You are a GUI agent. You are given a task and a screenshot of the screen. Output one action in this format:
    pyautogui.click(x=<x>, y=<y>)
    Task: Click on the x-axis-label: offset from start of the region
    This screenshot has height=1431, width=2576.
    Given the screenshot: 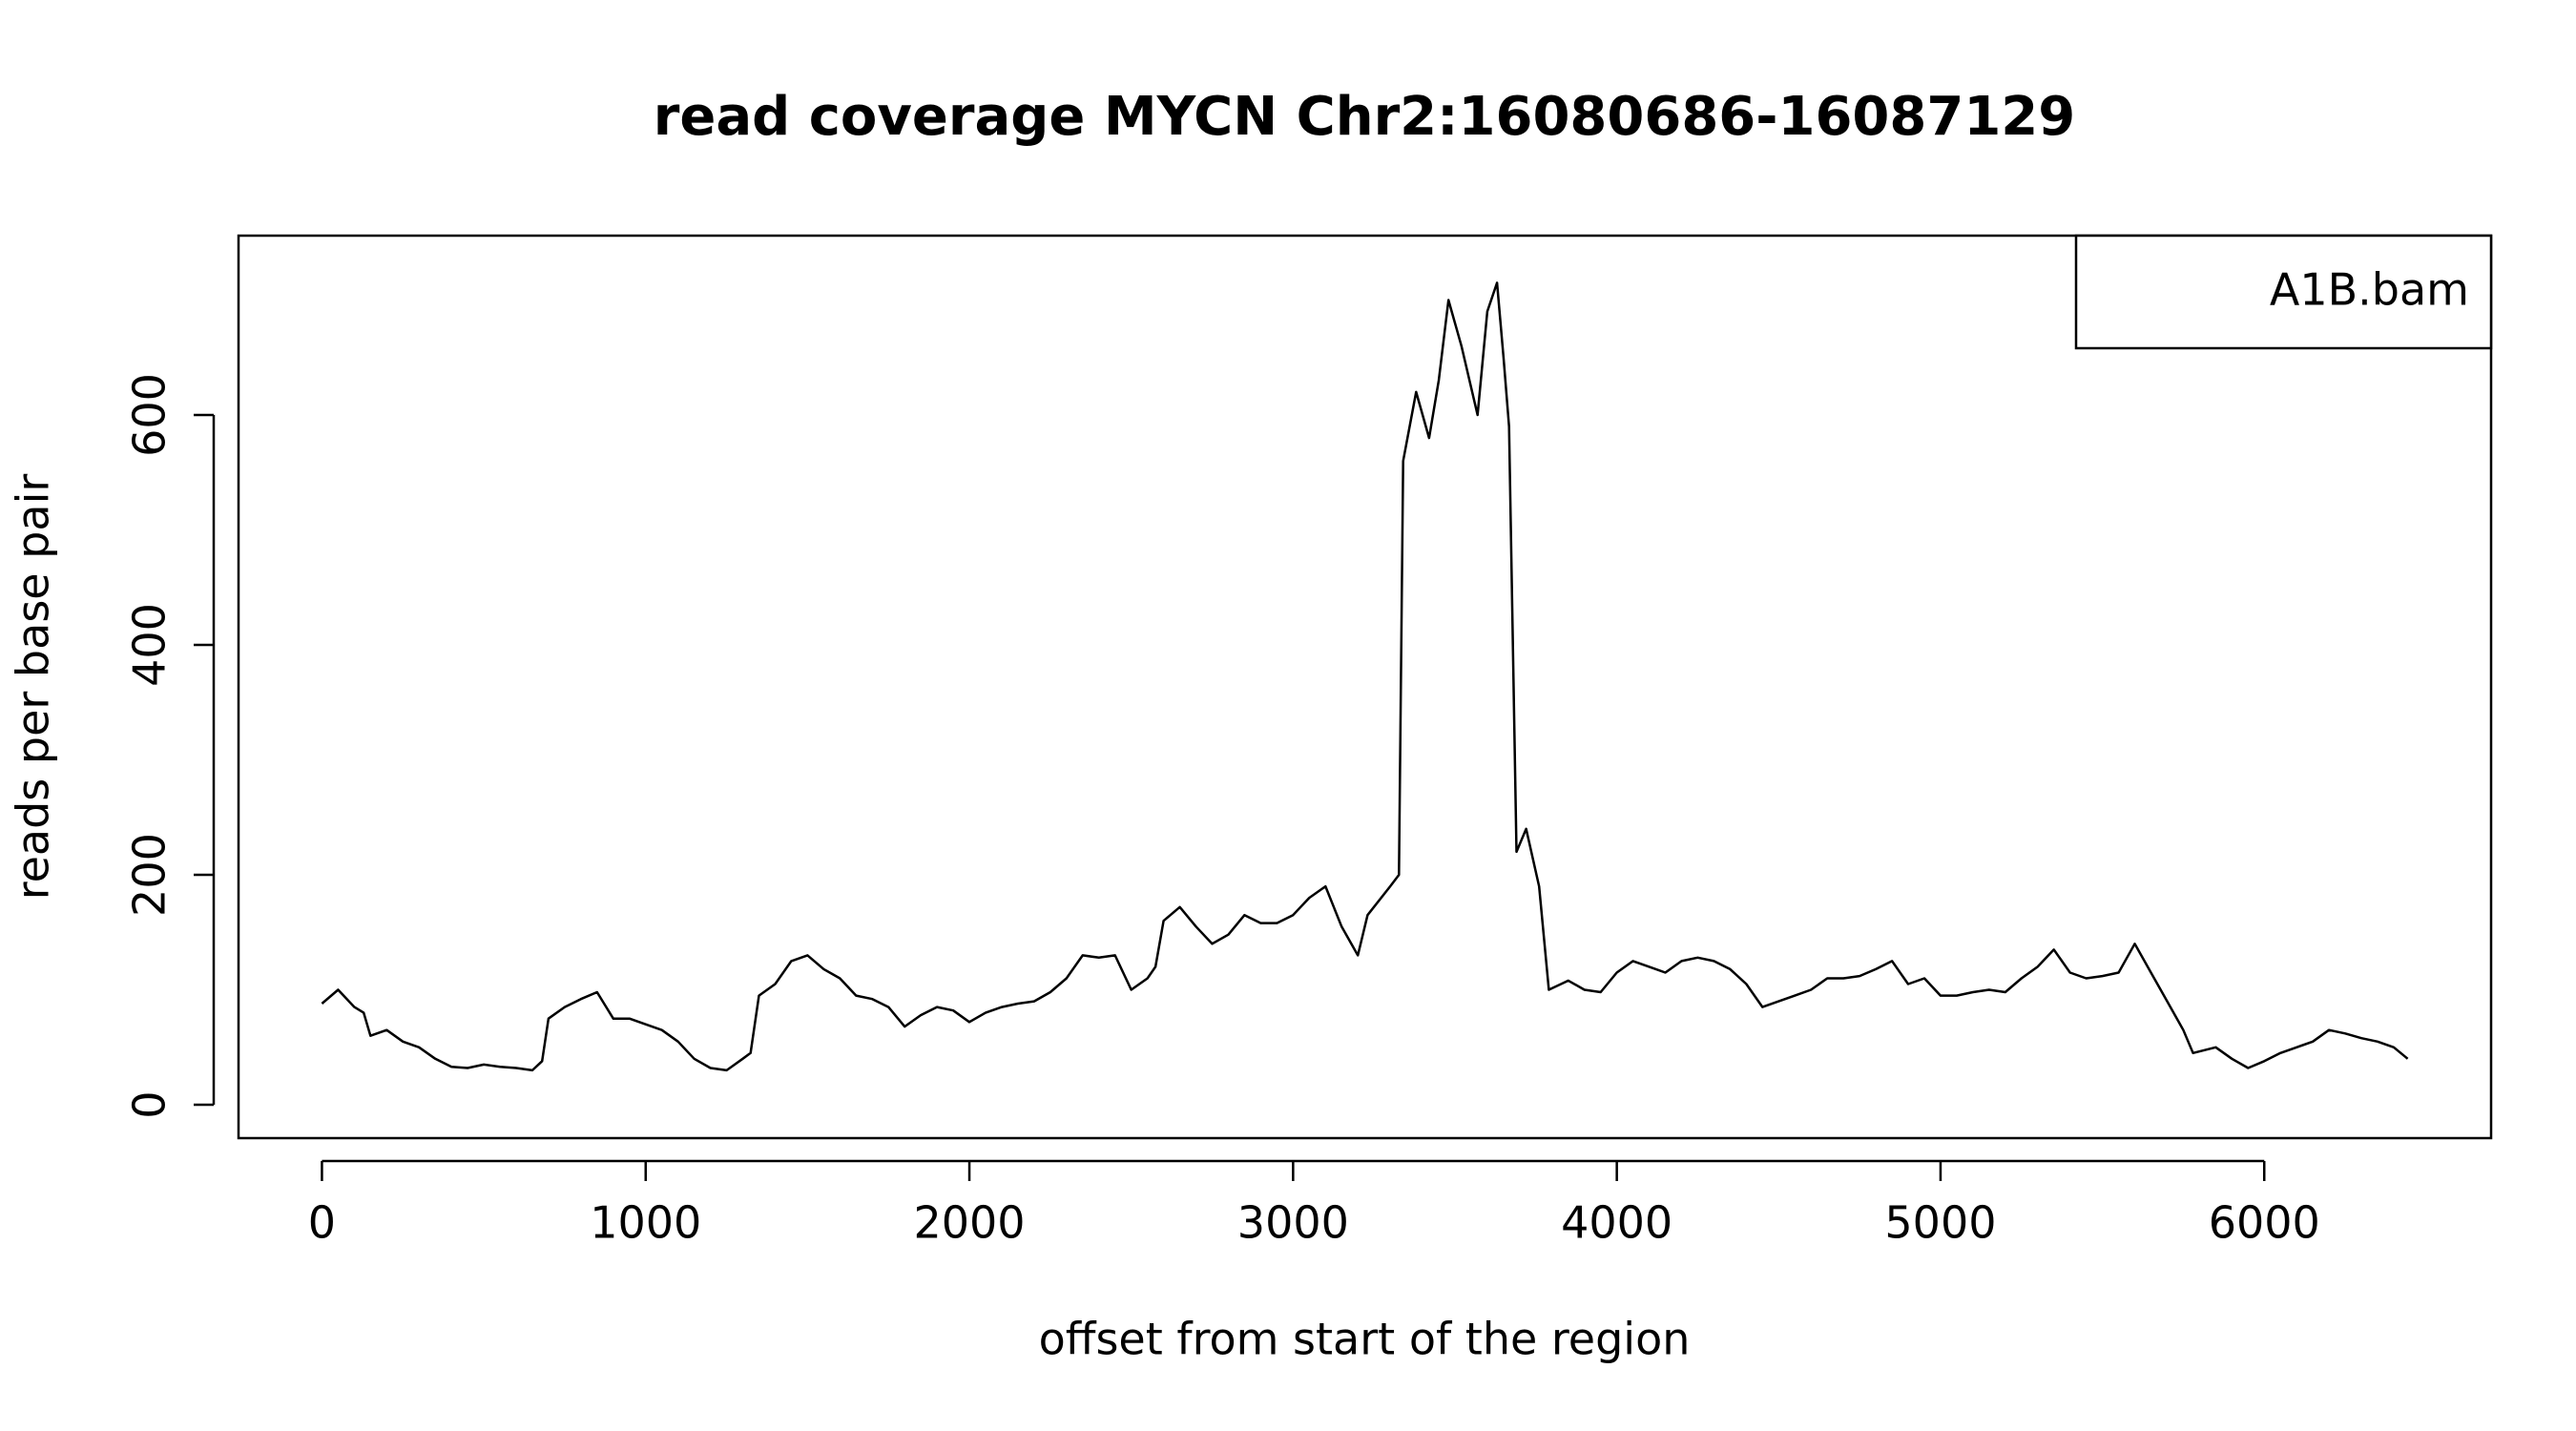 What is the action you would take?
    pyautogui.click(x=1365, y=1340)
    